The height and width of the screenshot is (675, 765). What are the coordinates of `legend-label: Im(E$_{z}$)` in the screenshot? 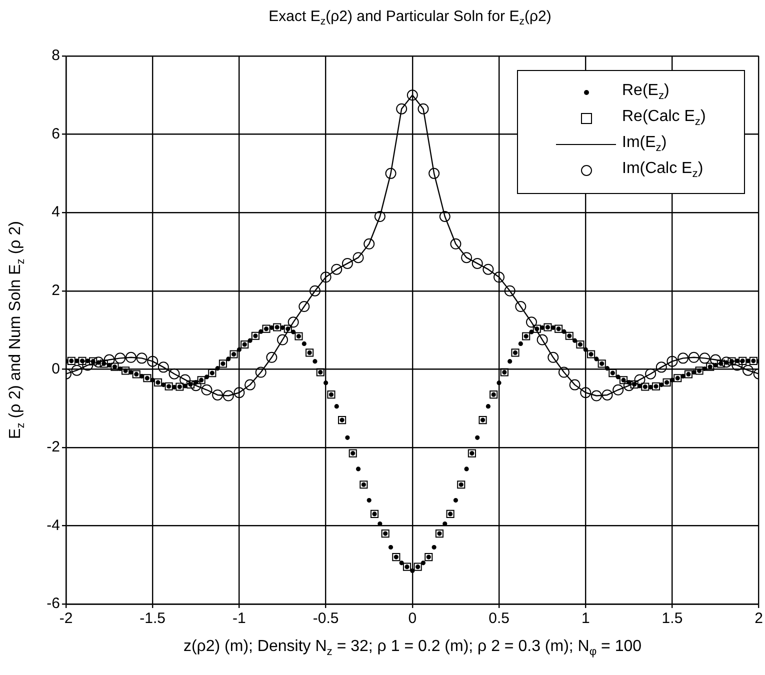 It's located at (644, 144).